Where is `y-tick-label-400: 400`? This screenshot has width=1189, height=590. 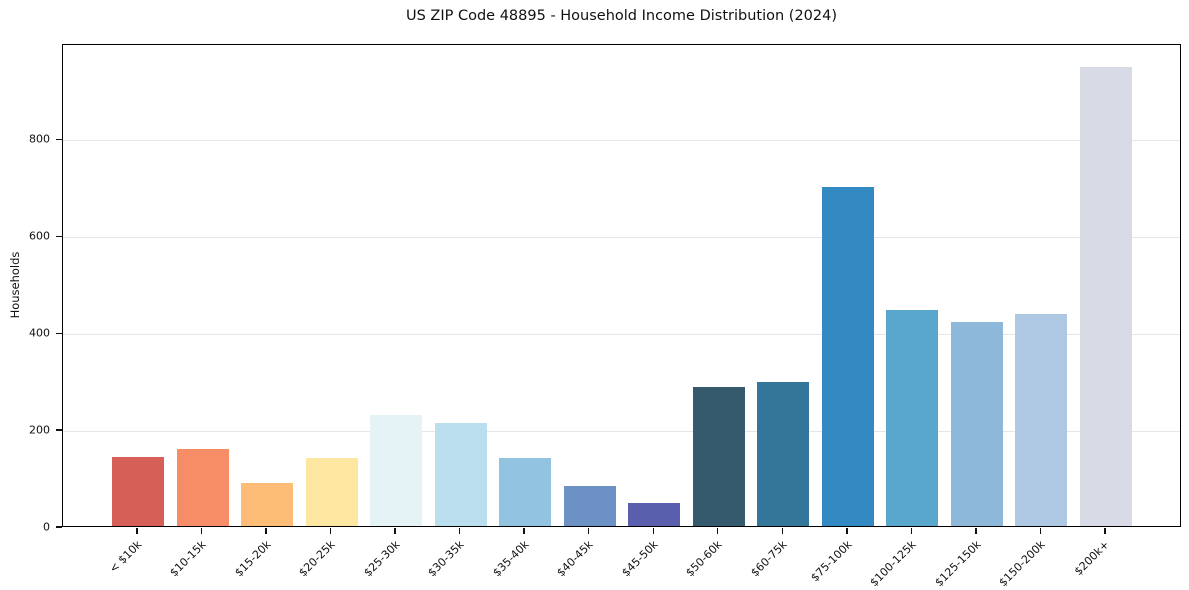
y-tick-label-400: 400 is located at coordinates (39, 333).